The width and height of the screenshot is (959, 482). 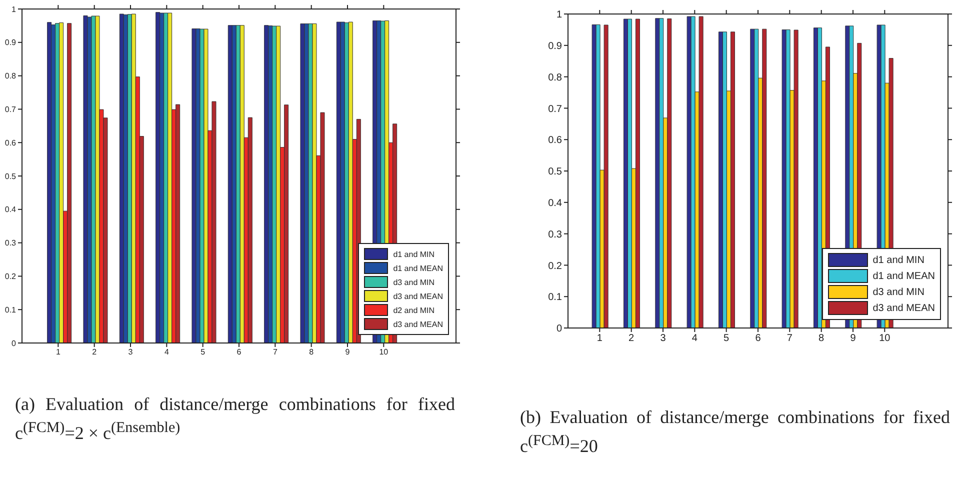 I want to click on legend-label: d2 and MIN, so click(x=414, y=310).